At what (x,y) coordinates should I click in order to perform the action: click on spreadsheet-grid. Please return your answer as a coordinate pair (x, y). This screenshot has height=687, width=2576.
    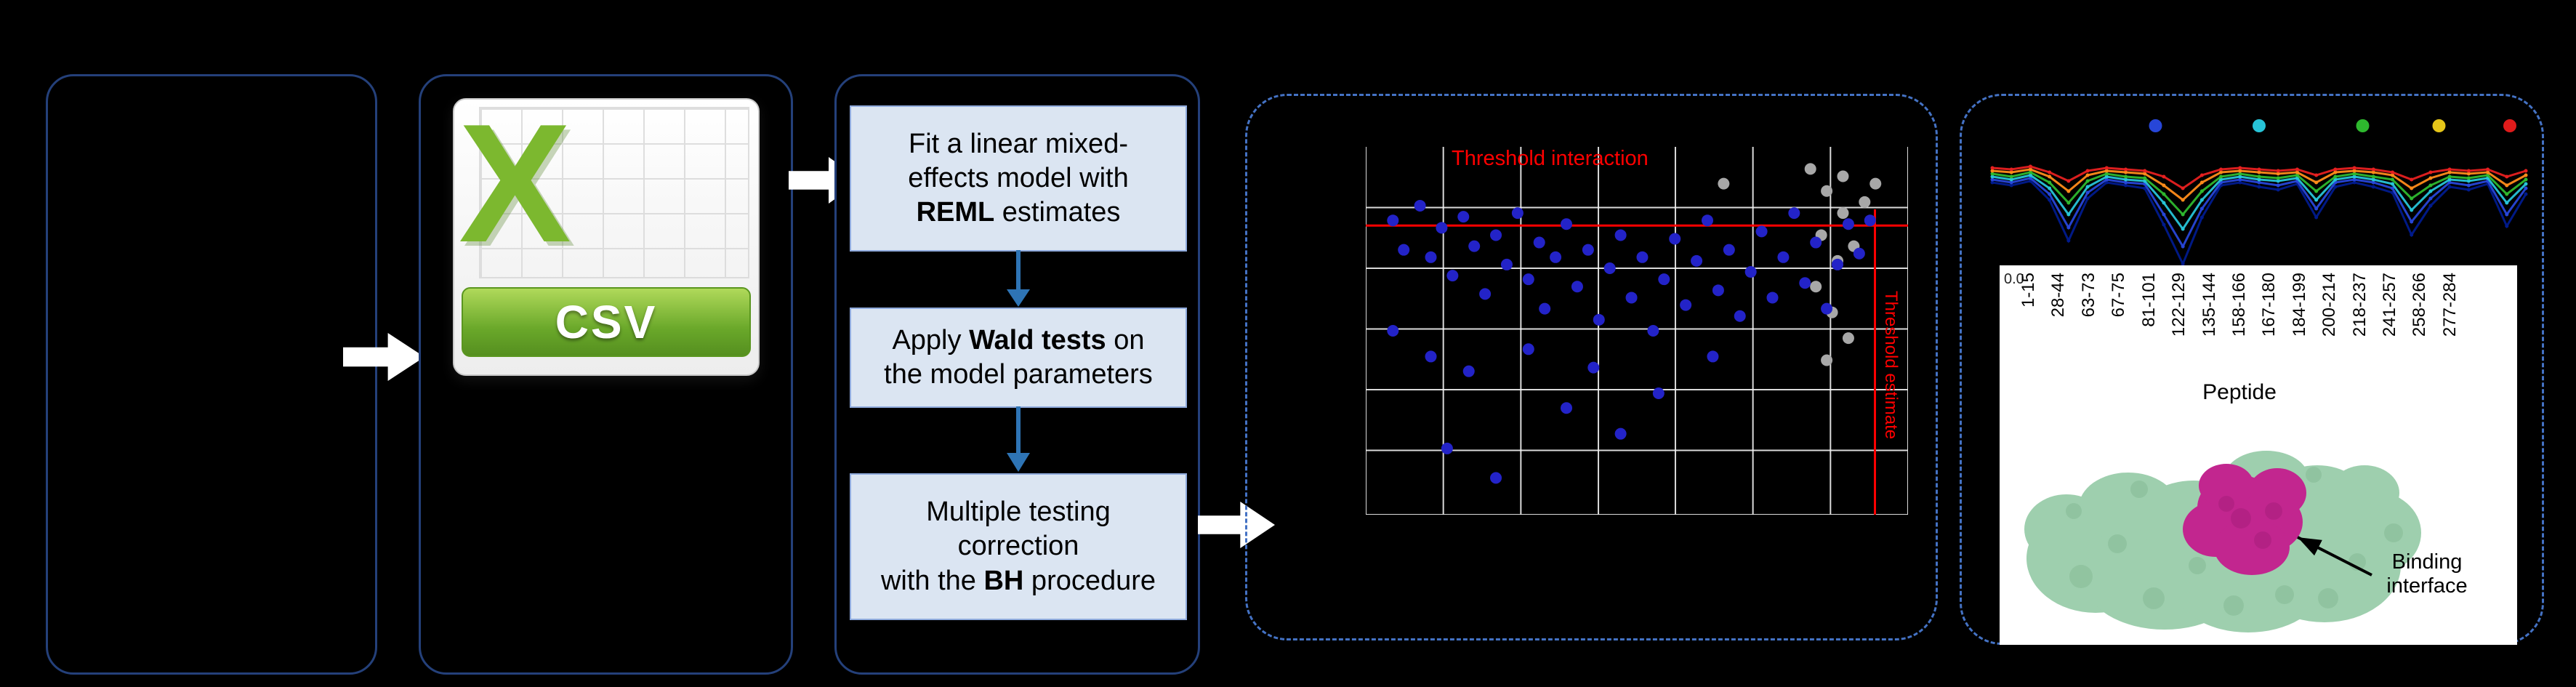
    Looking at the image, I should click on (614, 192).